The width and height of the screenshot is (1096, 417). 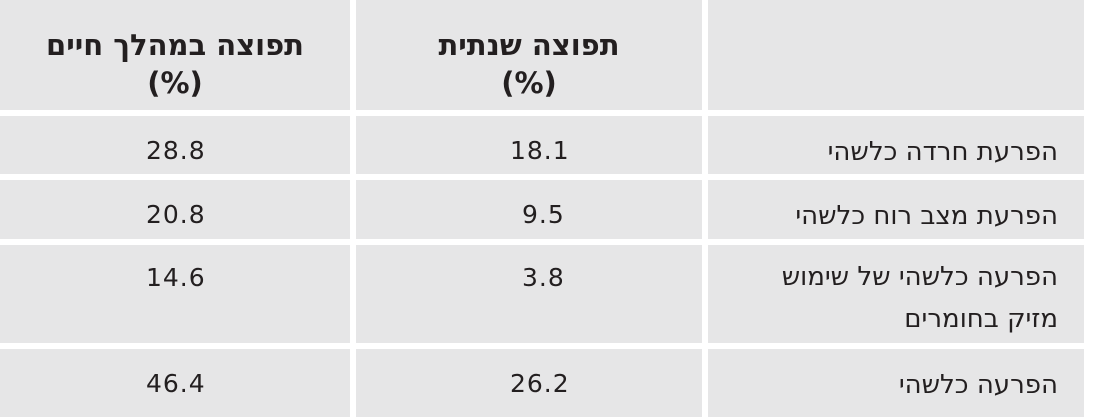 I want to click on header-cell-lifetime: תפוצה במהלך חיים (%), so click(x=175, y=55).